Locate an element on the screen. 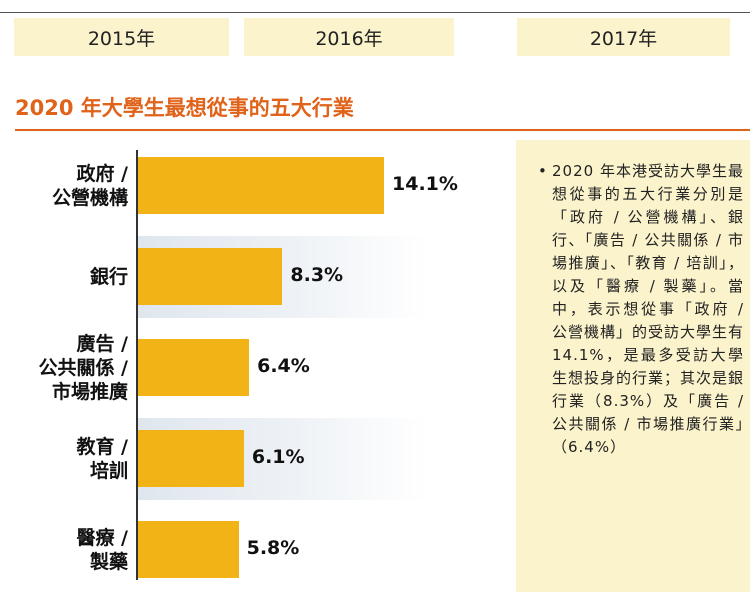 This screenshot has height=592, width=750. tab-2015: 2015年 is located at coordinates (121, 37).